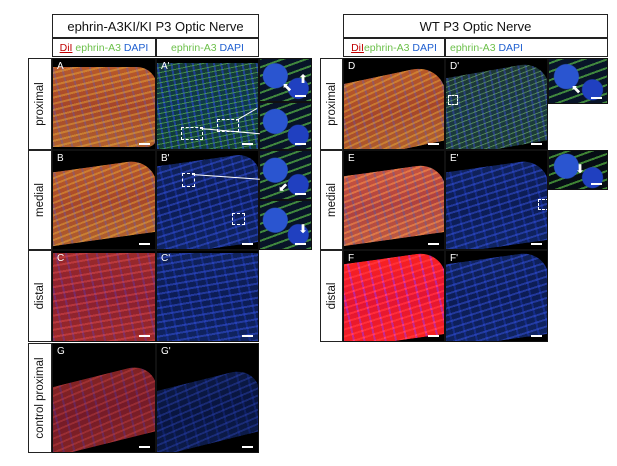 This screenshot has height=466, width=617. I want to click on panel-E: E, so click(394, 200).